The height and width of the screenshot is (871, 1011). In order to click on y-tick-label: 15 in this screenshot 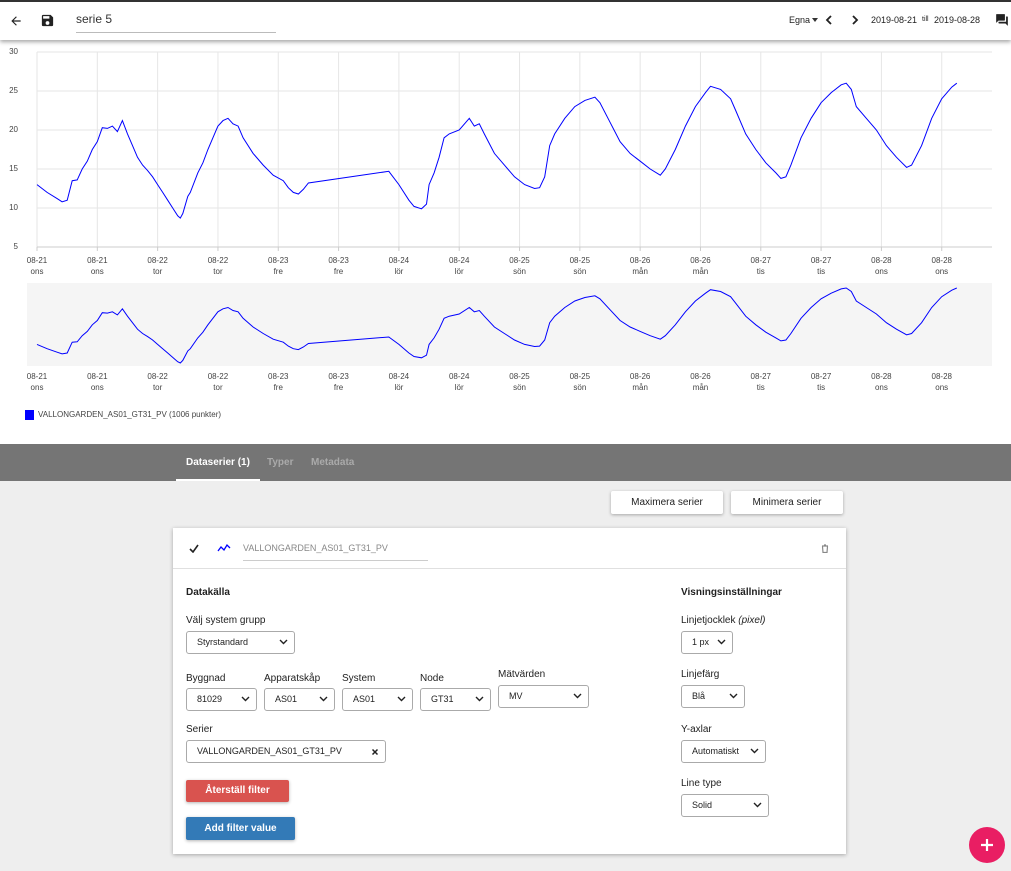, I will do `click(13, 168)`.